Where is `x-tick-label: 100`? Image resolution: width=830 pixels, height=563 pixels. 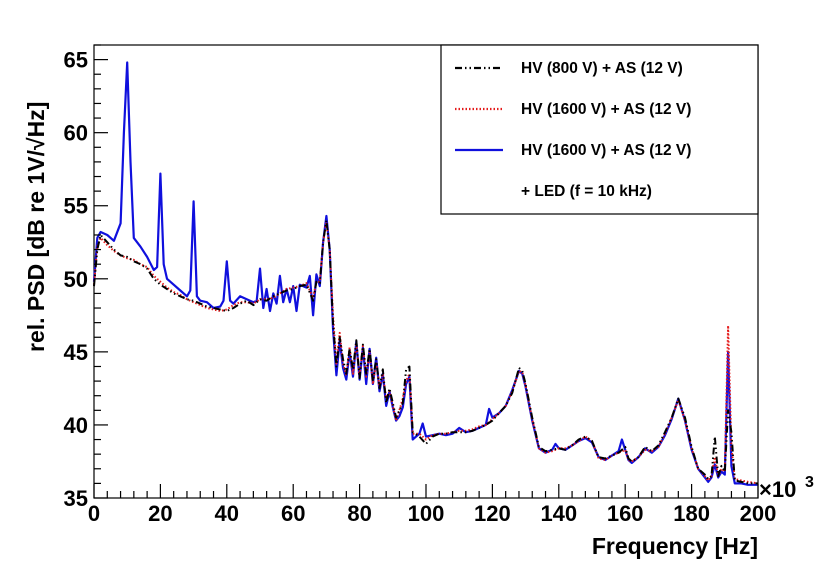 x-tick-label: 100 is located at coordinates (426, 513).